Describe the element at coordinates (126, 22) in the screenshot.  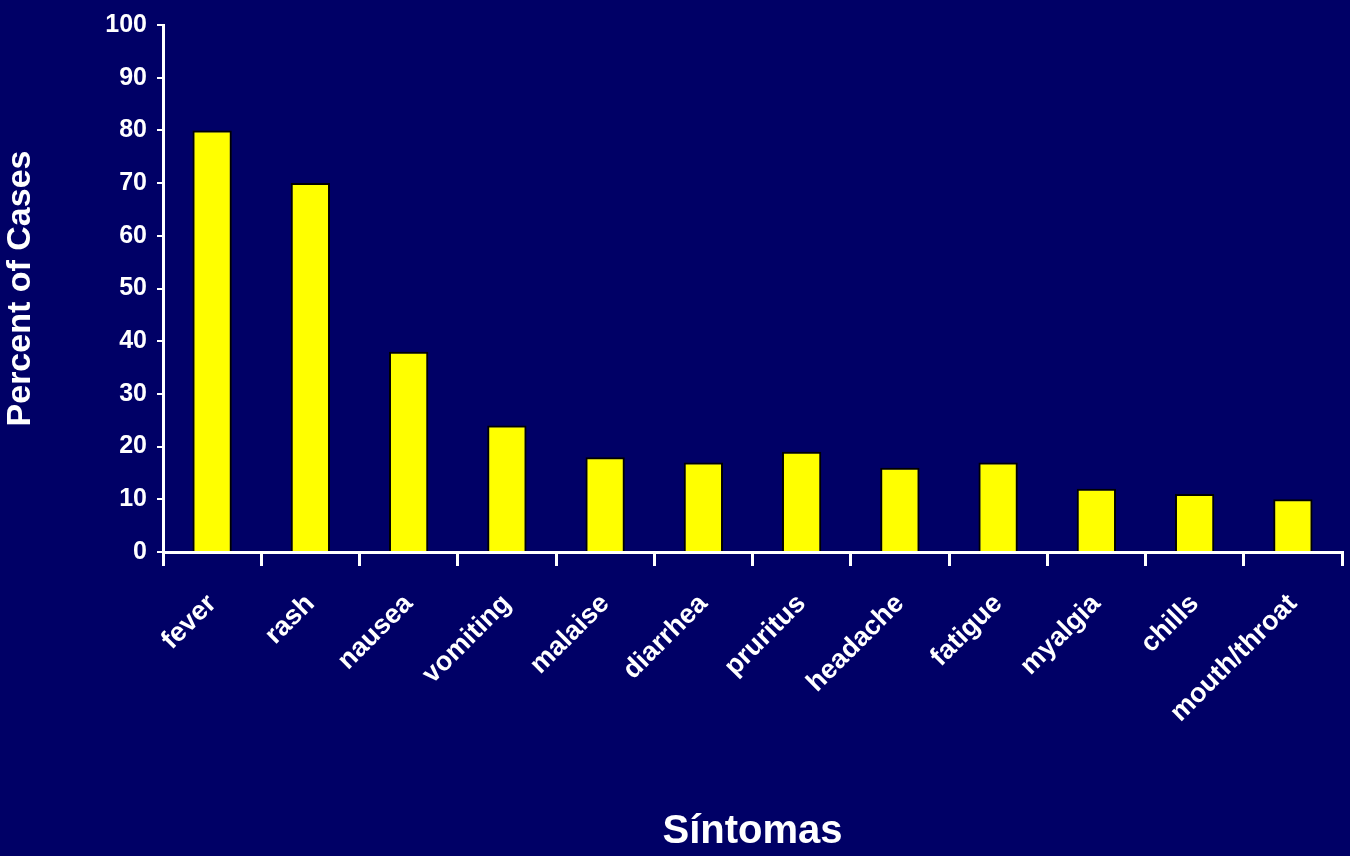
I see `y-tick-label: 100` at that location.